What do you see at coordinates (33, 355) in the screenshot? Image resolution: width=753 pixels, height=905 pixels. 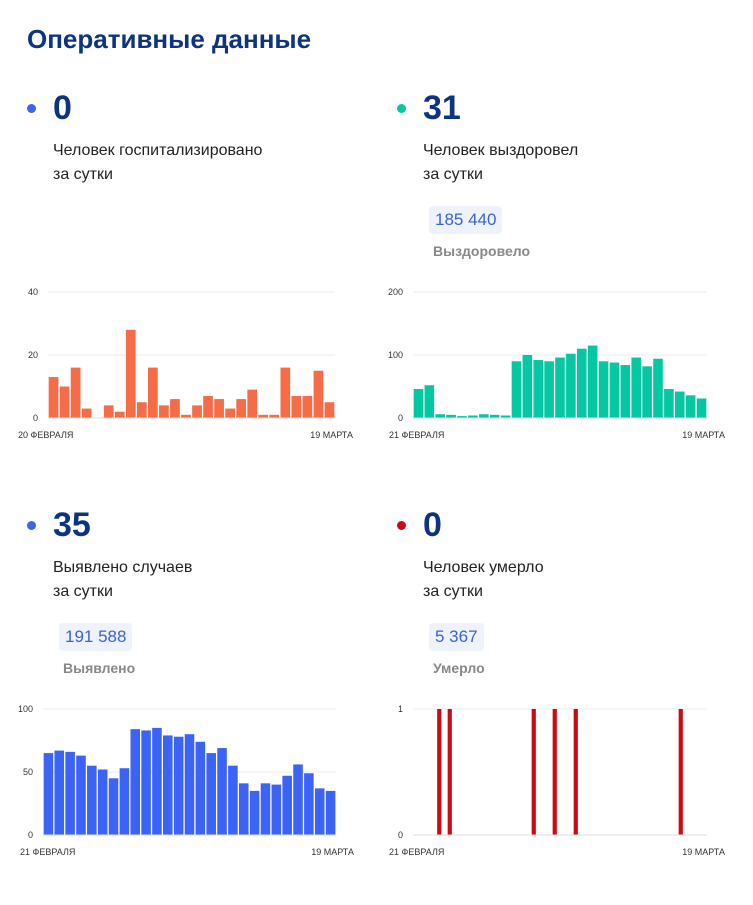 I see `y-tick-label: 20` at bounding box center [33, 355].